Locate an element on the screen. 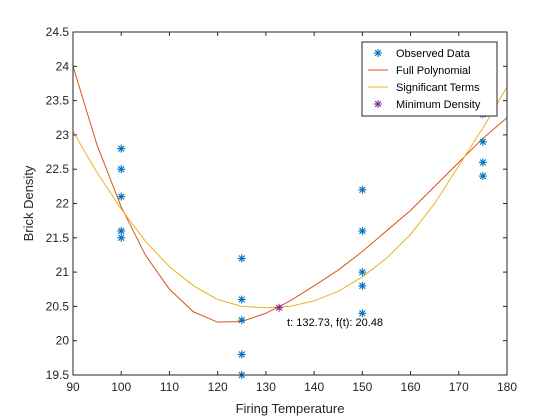  data-point-s3-0-d2 is located at coordinates (279, 308).